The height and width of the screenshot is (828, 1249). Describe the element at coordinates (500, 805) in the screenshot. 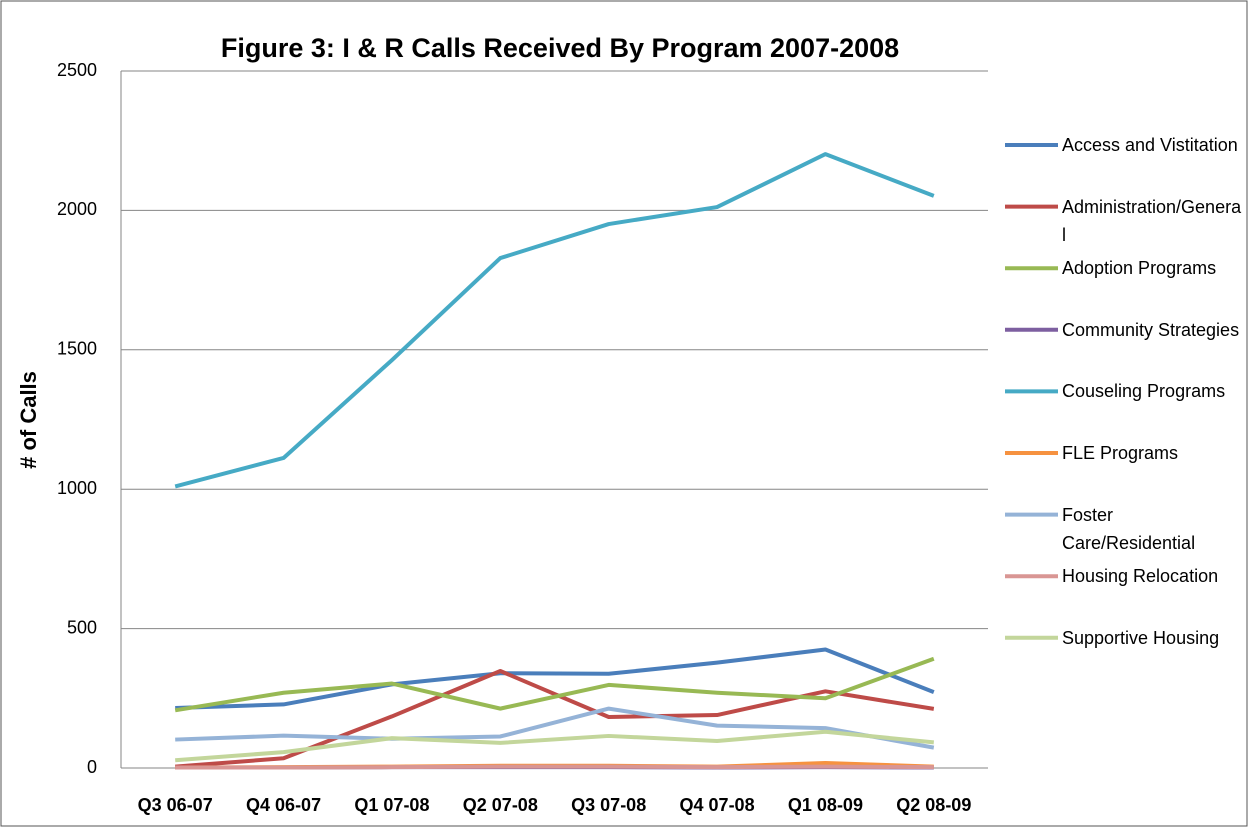

I see `x-tick-label: Q2 07-08` at that location.